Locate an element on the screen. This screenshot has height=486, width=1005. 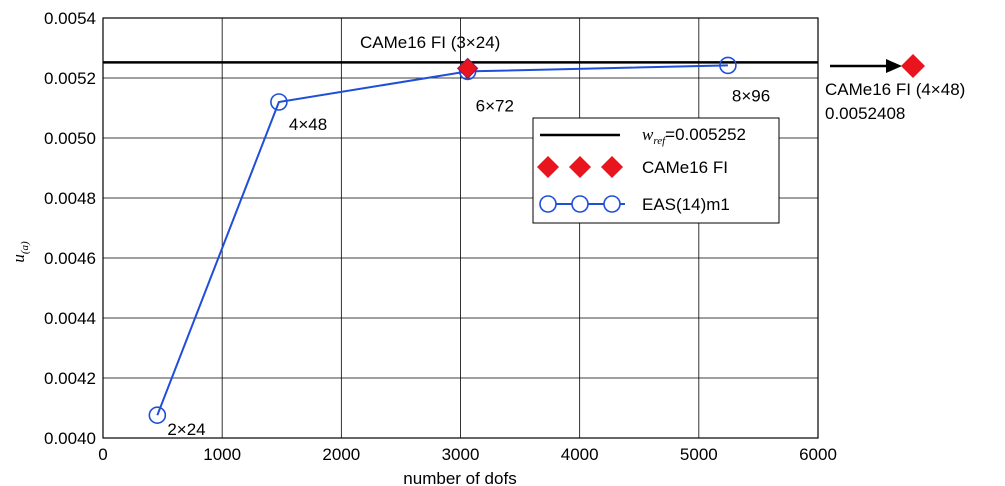
legend: wref=0.005252 CAMe16 FI EAS(14)m1 is located at coordinates (656, 170).